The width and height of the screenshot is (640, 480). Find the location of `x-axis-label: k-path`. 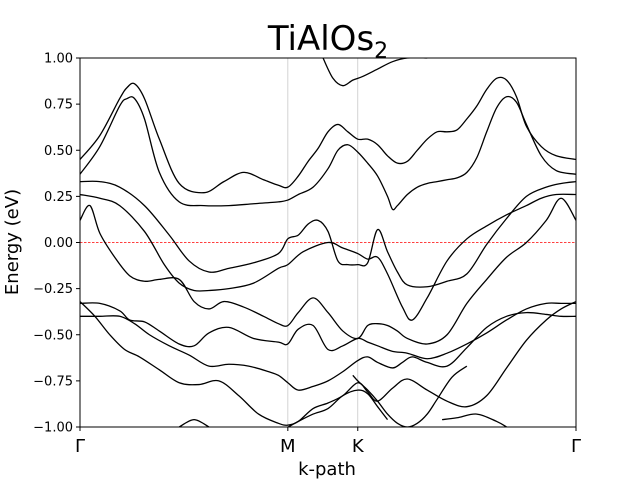

x-axis-label: k-path is located at coordinates (327, 469).